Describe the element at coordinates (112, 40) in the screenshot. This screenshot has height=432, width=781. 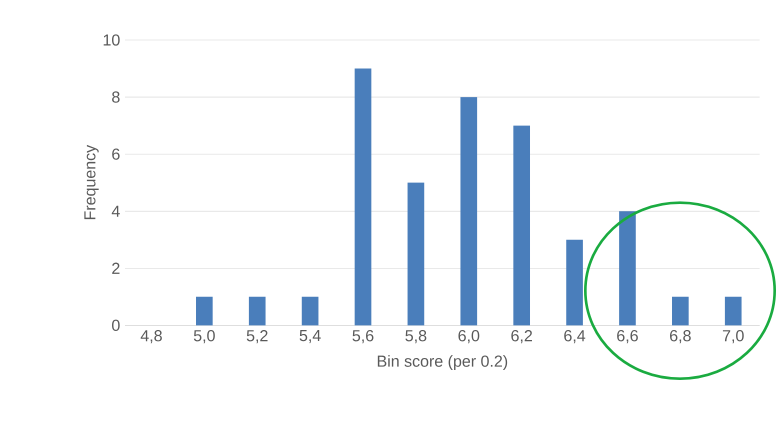
I see `y-tick-label: 10` at that location.